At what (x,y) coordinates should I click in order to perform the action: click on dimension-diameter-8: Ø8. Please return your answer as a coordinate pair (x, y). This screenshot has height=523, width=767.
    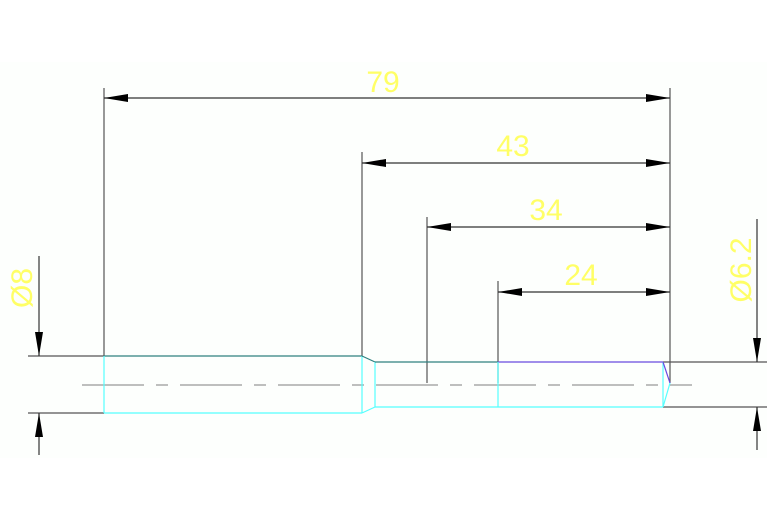
    Looking at the image, I should click on (24, 355).